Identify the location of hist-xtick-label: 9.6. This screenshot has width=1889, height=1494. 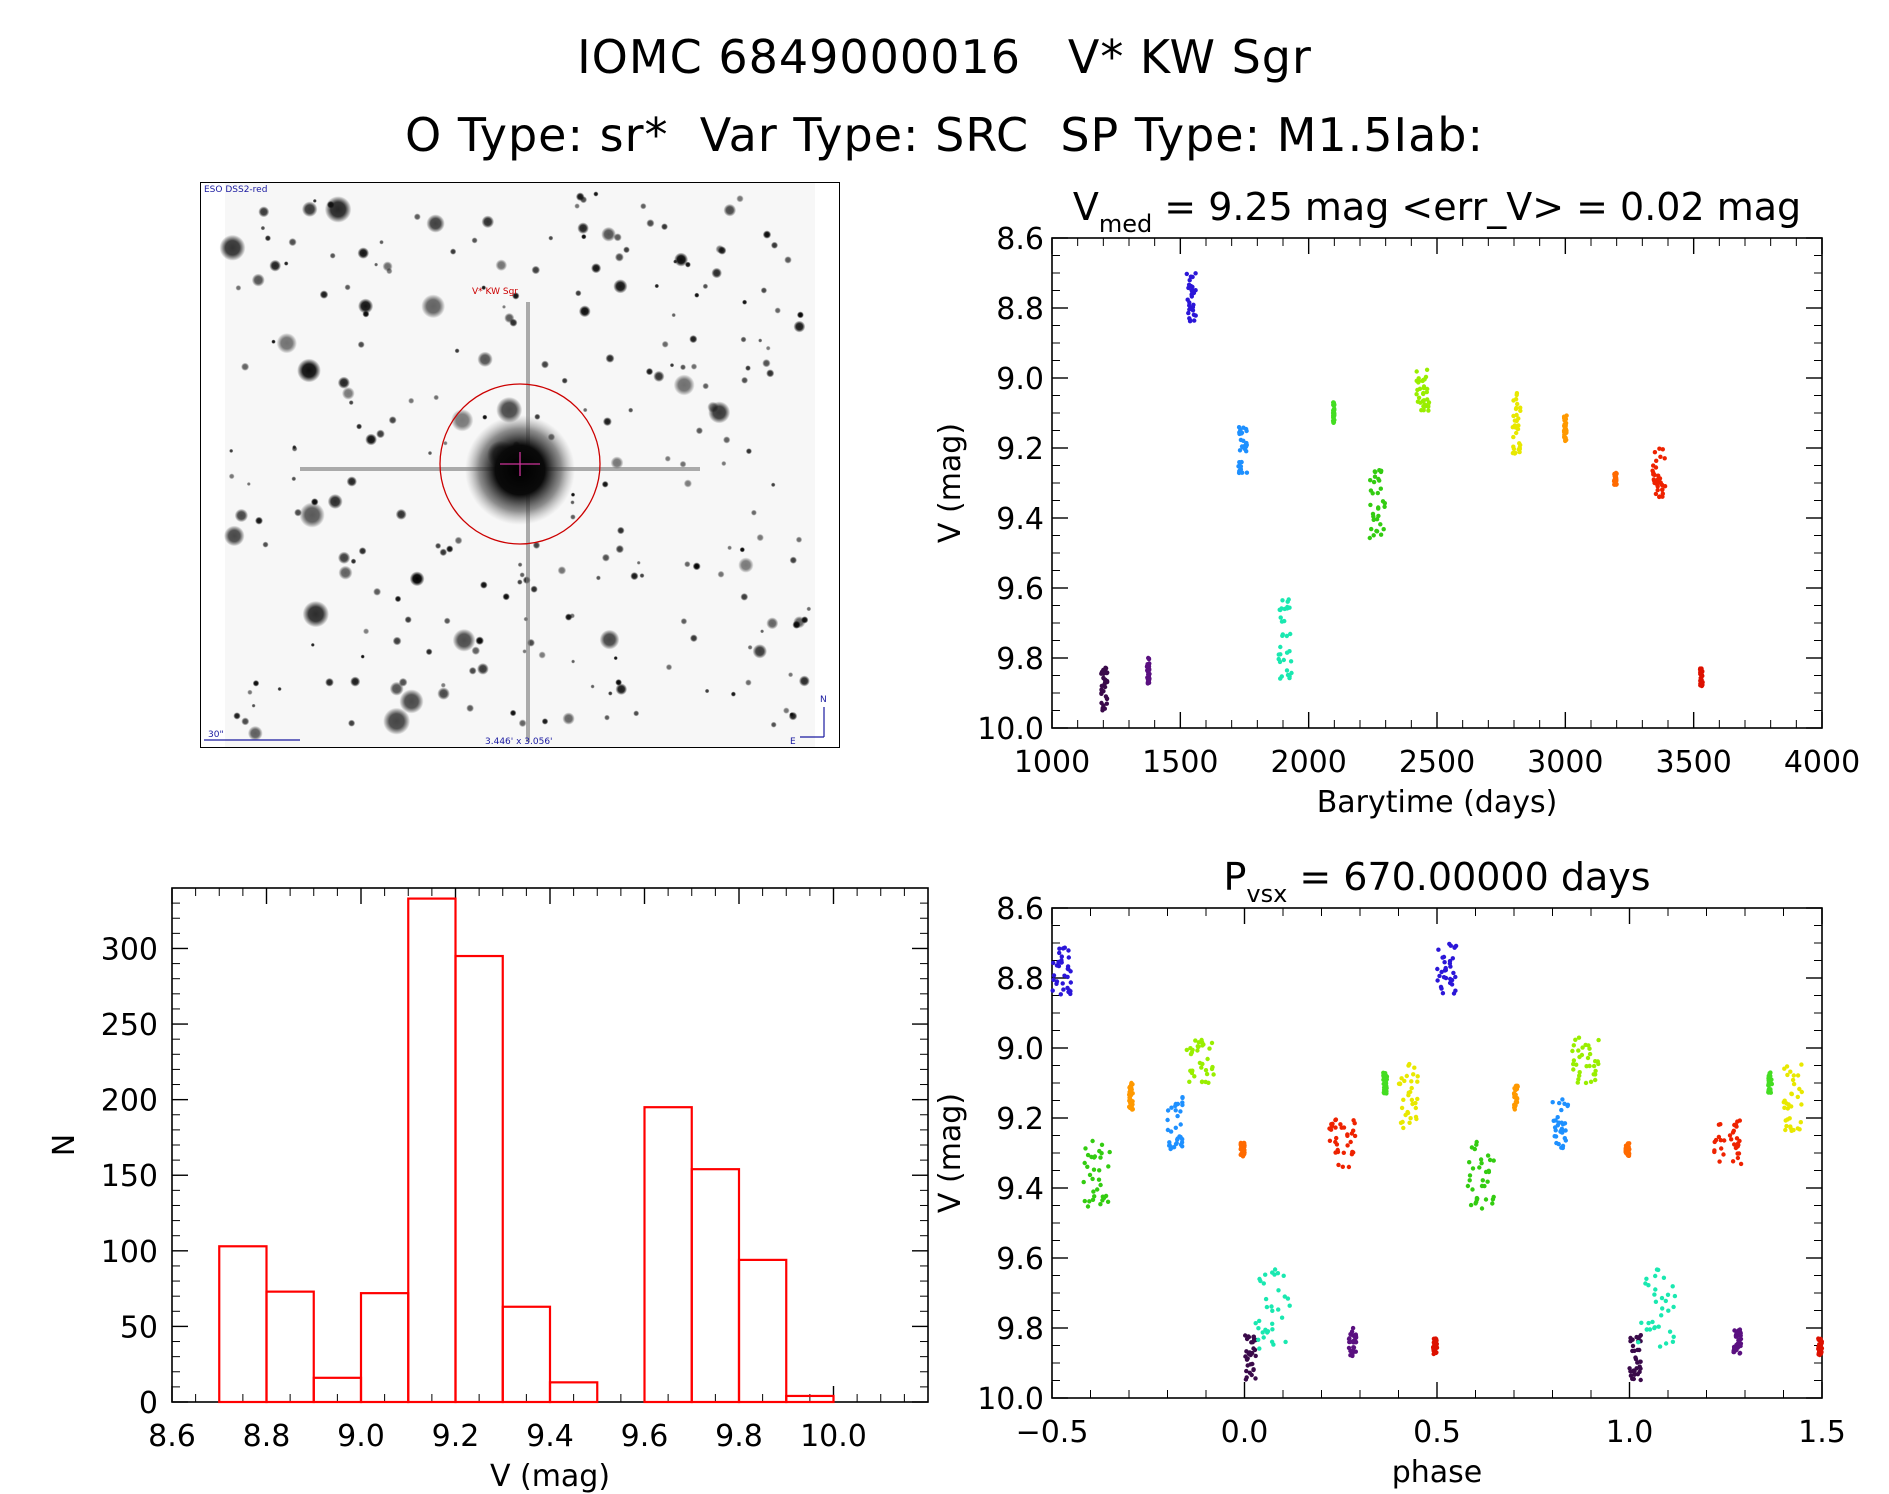
(645, 1436).